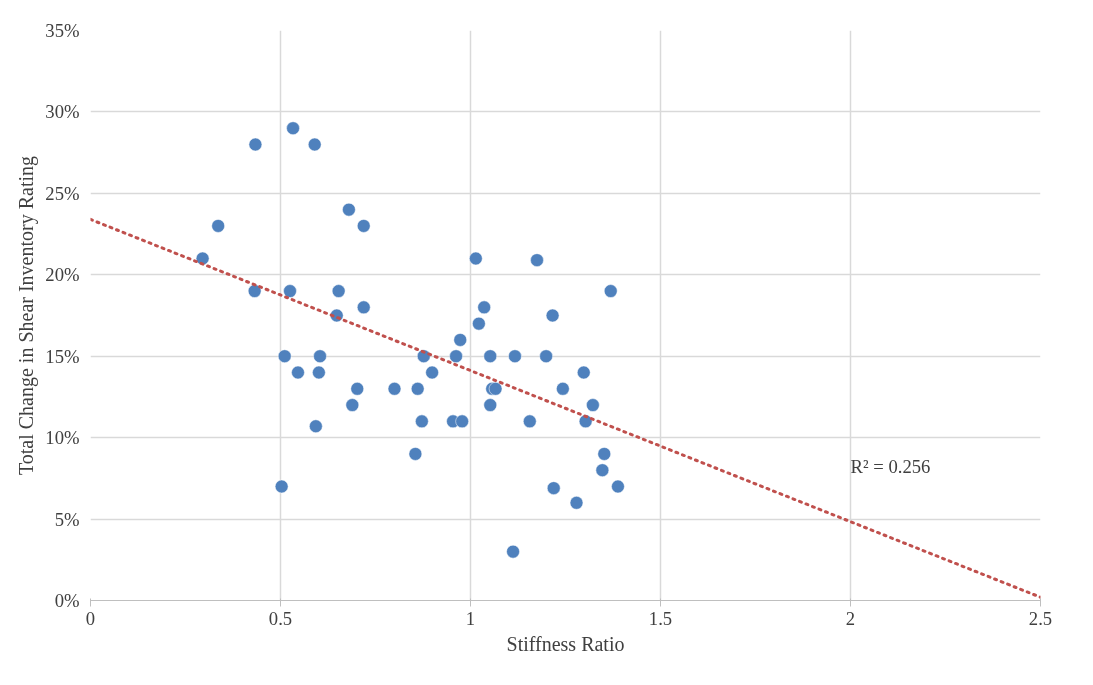 Image resolution: width=1093 pixels, height=685 pixels. I want to click on y-tick-label: 35%, so click(62, 30).